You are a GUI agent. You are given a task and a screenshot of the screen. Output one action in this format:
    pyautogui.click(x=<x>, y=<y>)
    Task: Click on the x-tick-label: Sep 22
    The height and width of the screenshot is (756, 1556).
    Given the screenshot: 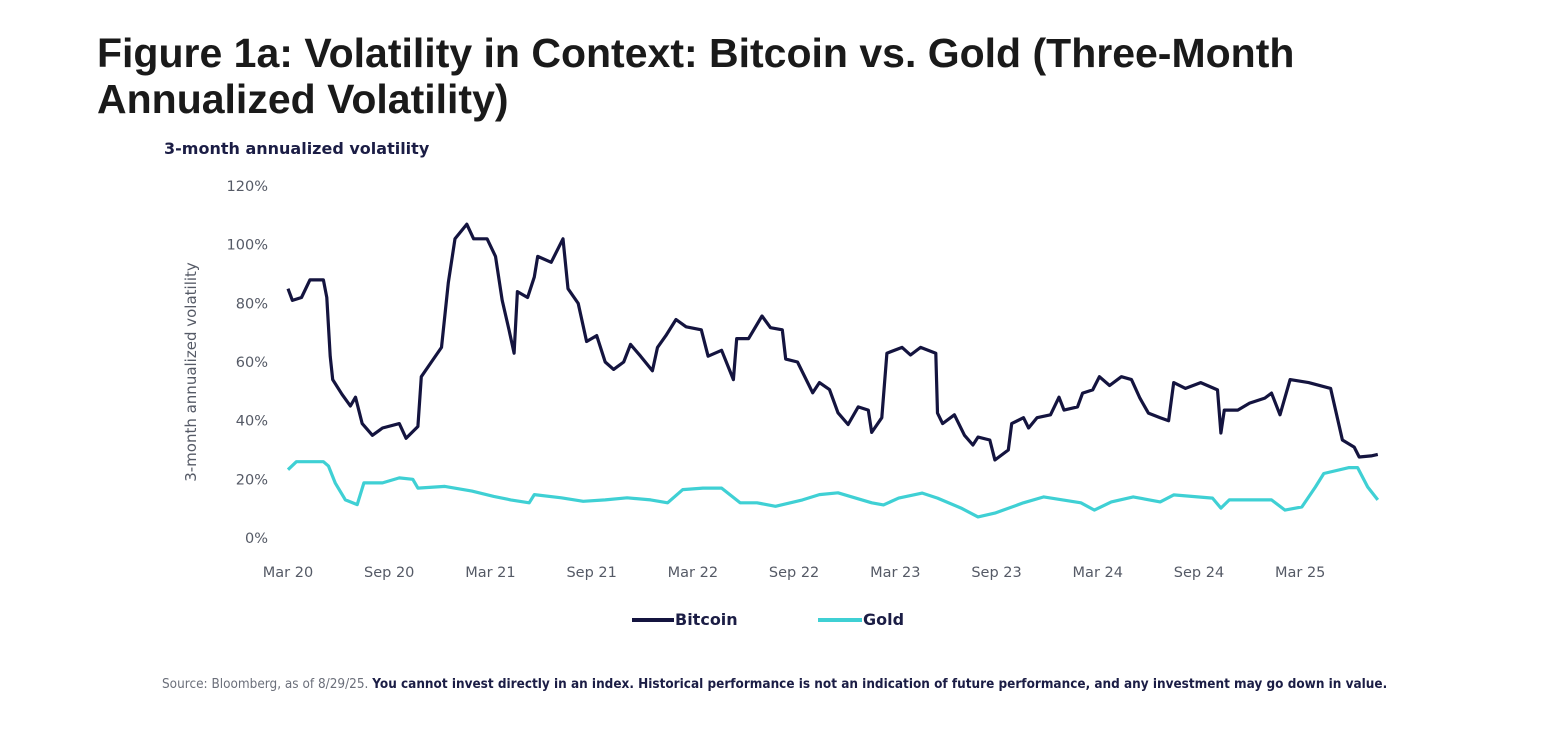 What is the action you would take?
    pyautogui.click(x=794, y=573)
    